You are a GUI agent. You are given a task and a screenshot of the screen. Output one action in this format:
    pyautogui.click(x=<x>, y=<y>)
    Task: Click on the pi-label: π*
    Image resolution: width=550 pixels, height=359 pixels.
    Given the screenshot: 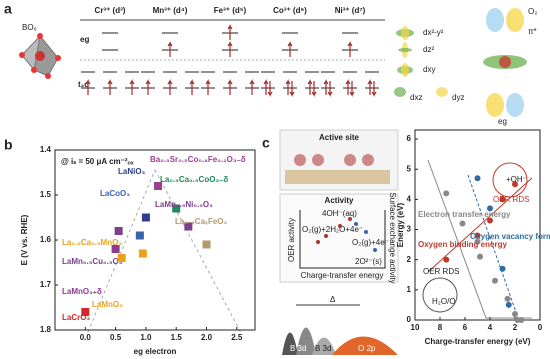 What is the action you would take?
    pyautogui.click(x=532, y=31)
    